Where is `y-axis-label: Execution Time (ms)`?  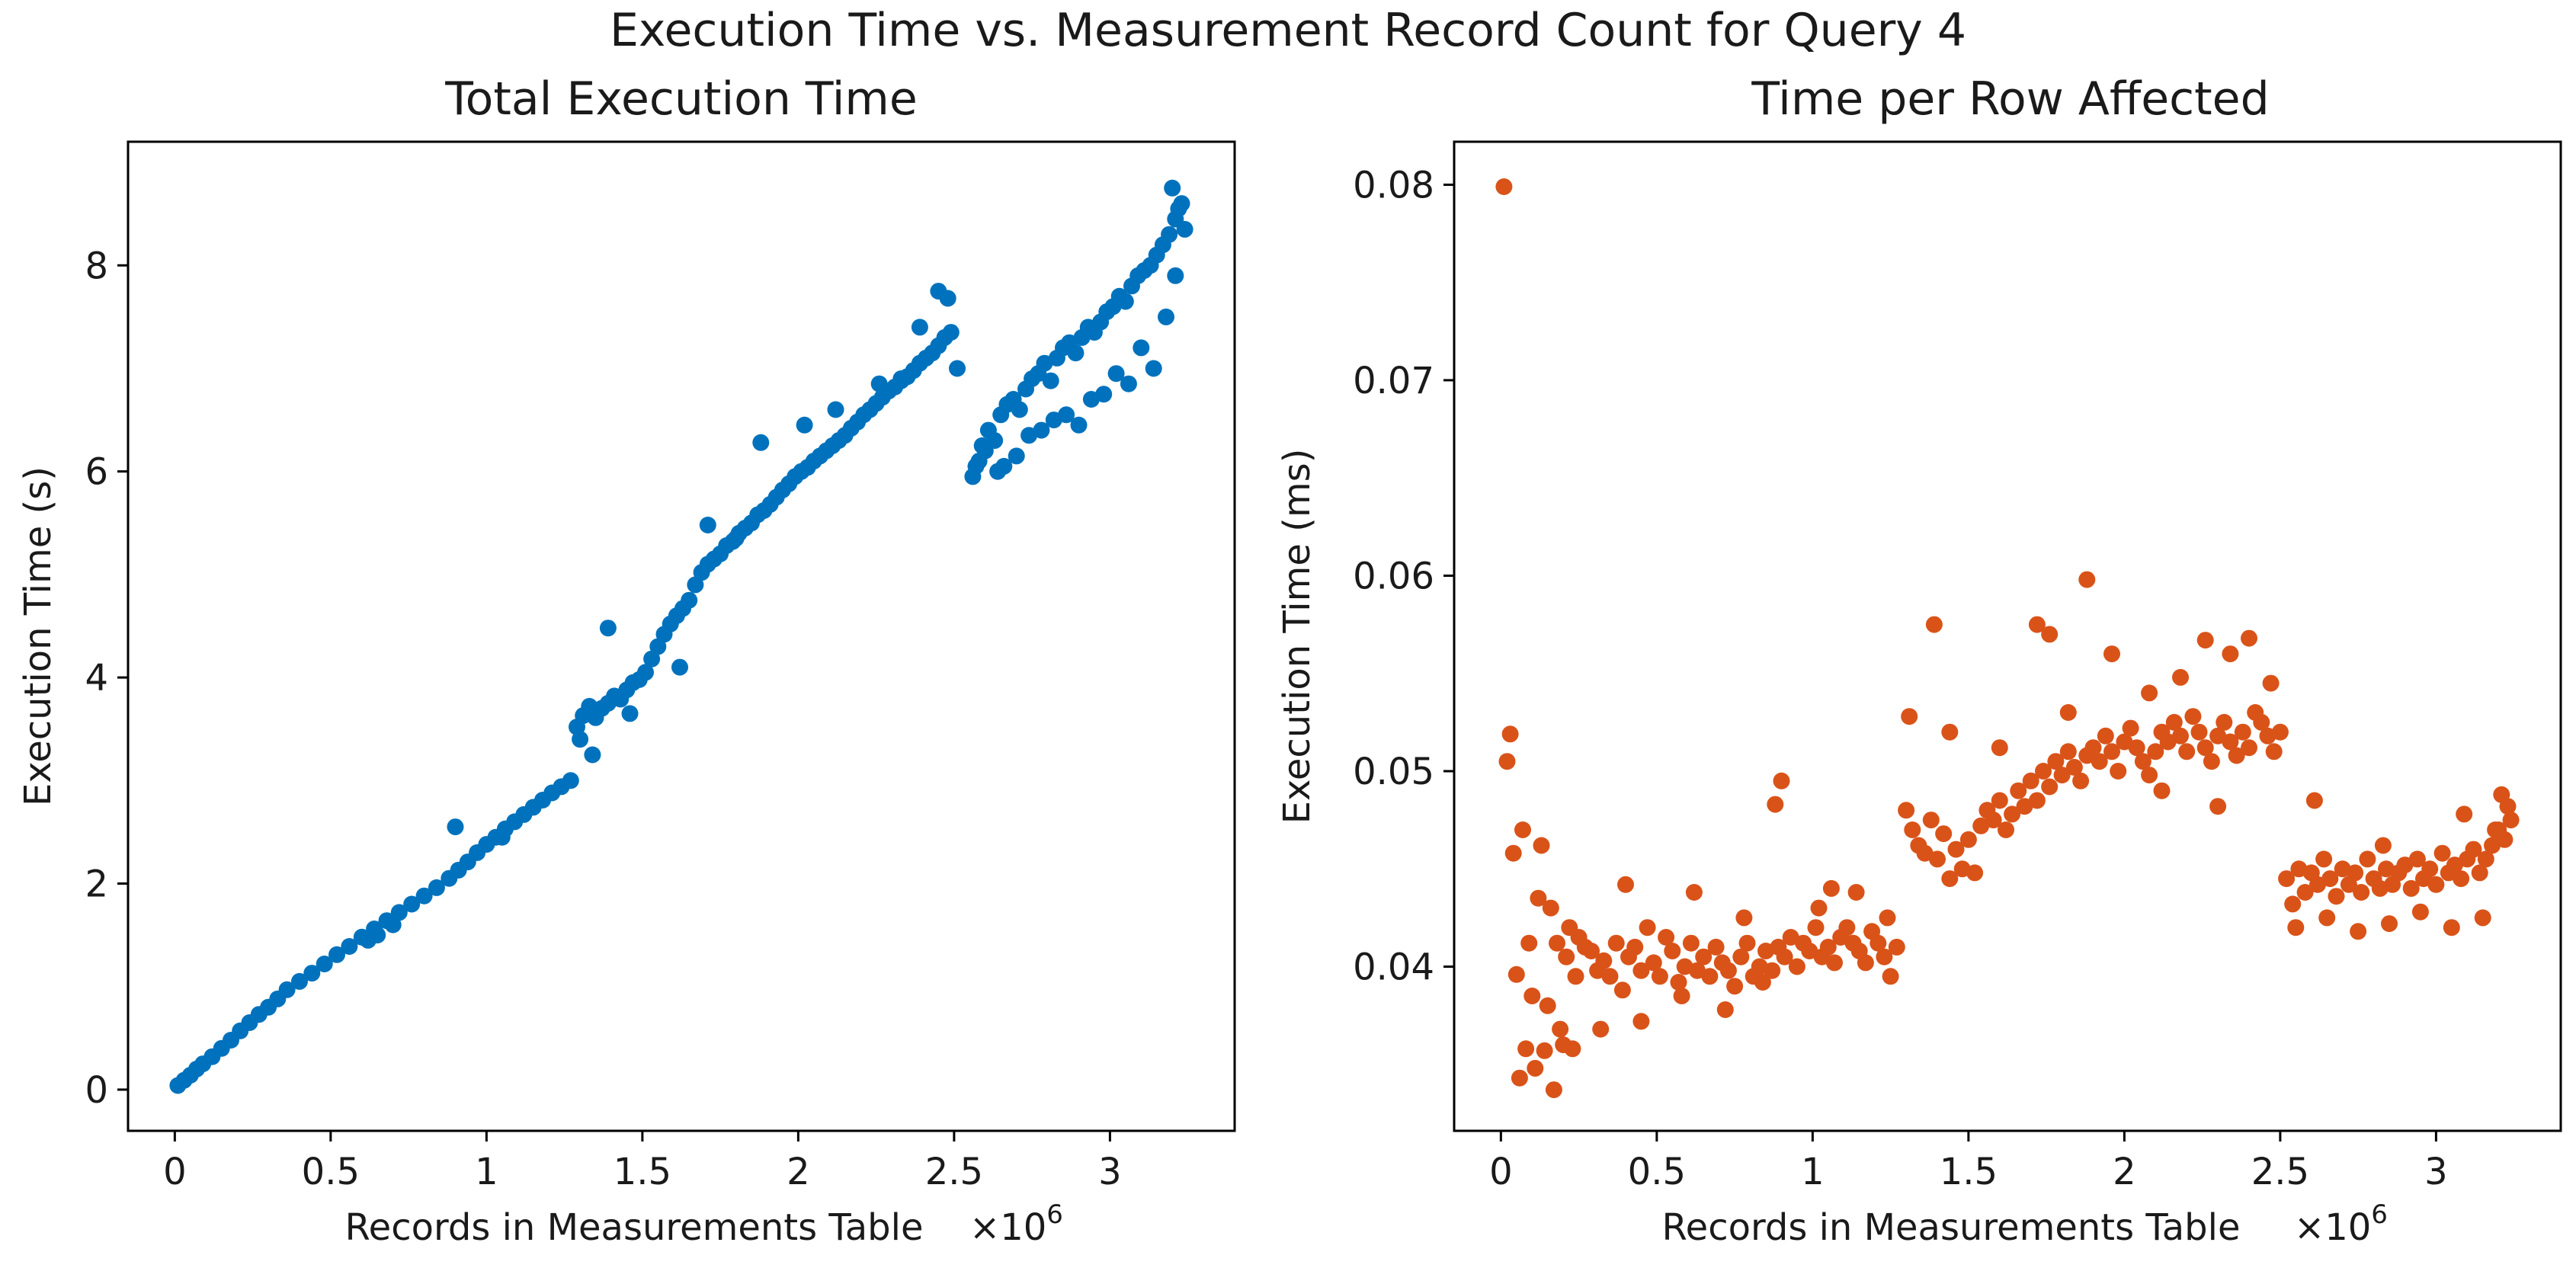
y-axis-label: Execution Time (ms) is located at coordinates (1297, 637).